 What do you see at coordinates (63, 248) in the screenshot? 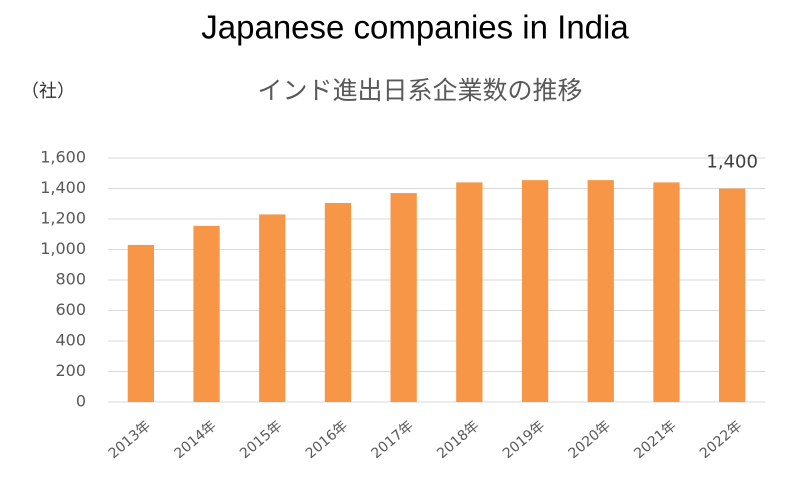
I see `y-tick-label: 1,000` at bounding box center [63, 248].